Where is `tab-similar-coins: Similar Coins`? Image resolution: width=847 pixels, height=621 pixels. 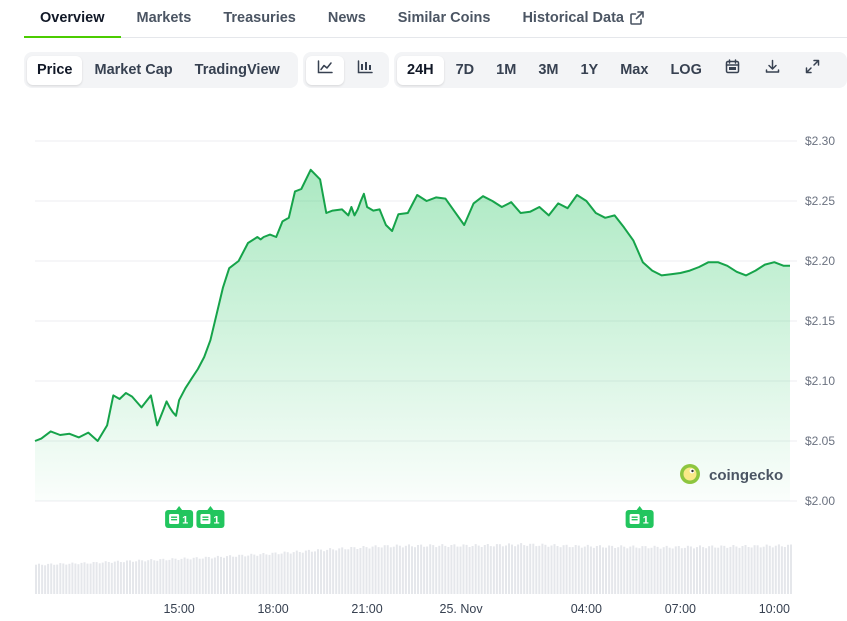
tab-similar-coins: Similar Coins is located at coordinates (444, 18).